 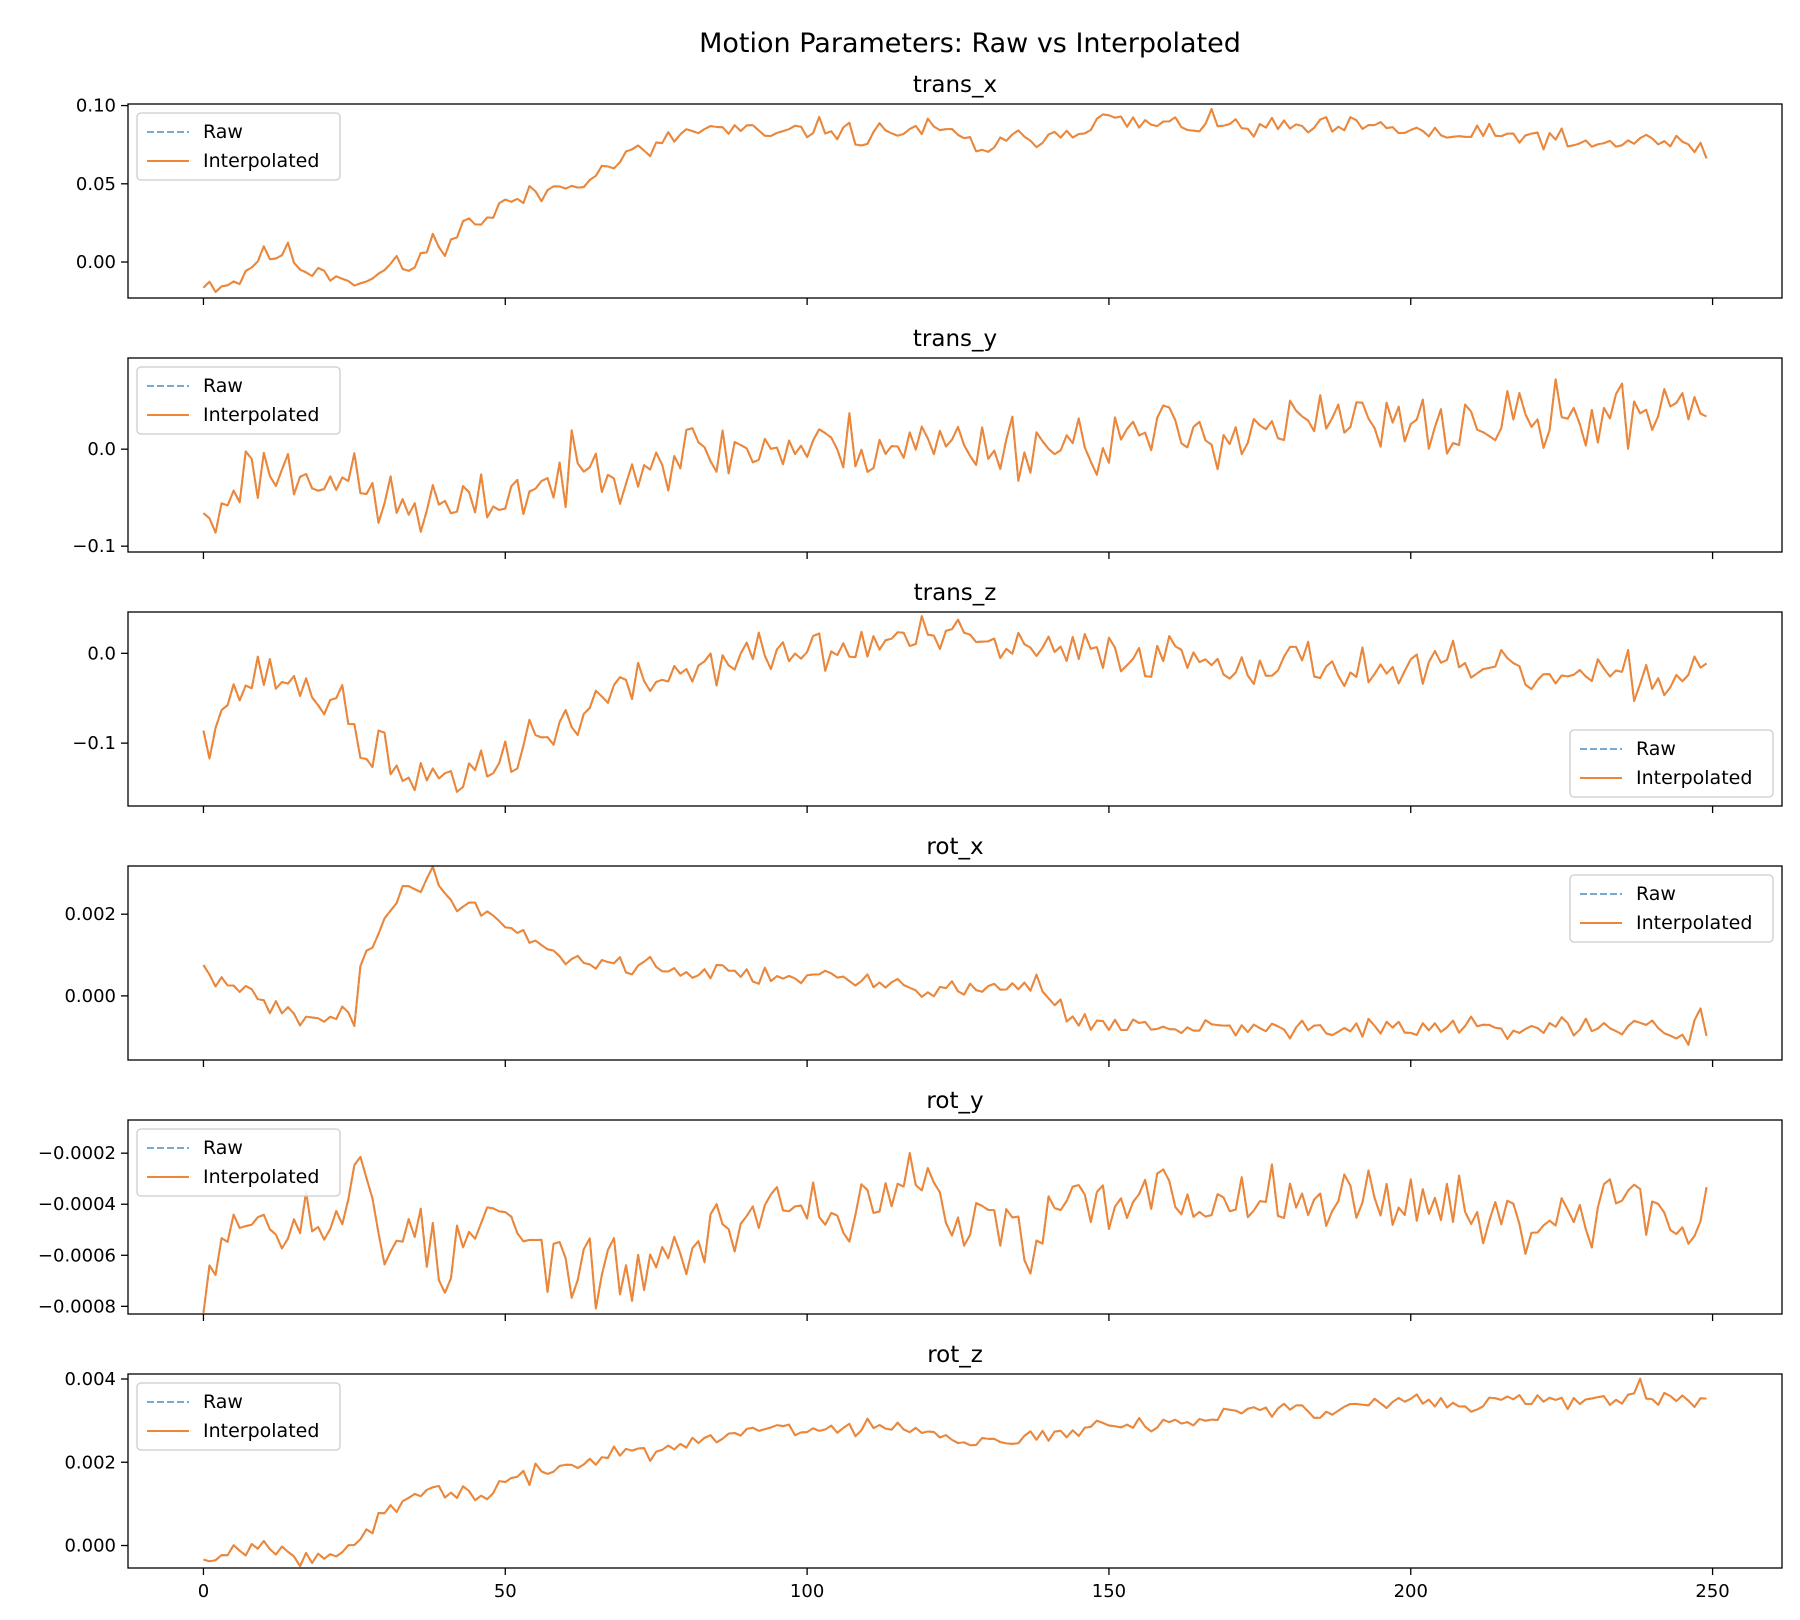 What do you see at coordinates (1712, 1591) in the screenshot?
I see `x-tick-label: 250` at bounding box center [1712, 1591].